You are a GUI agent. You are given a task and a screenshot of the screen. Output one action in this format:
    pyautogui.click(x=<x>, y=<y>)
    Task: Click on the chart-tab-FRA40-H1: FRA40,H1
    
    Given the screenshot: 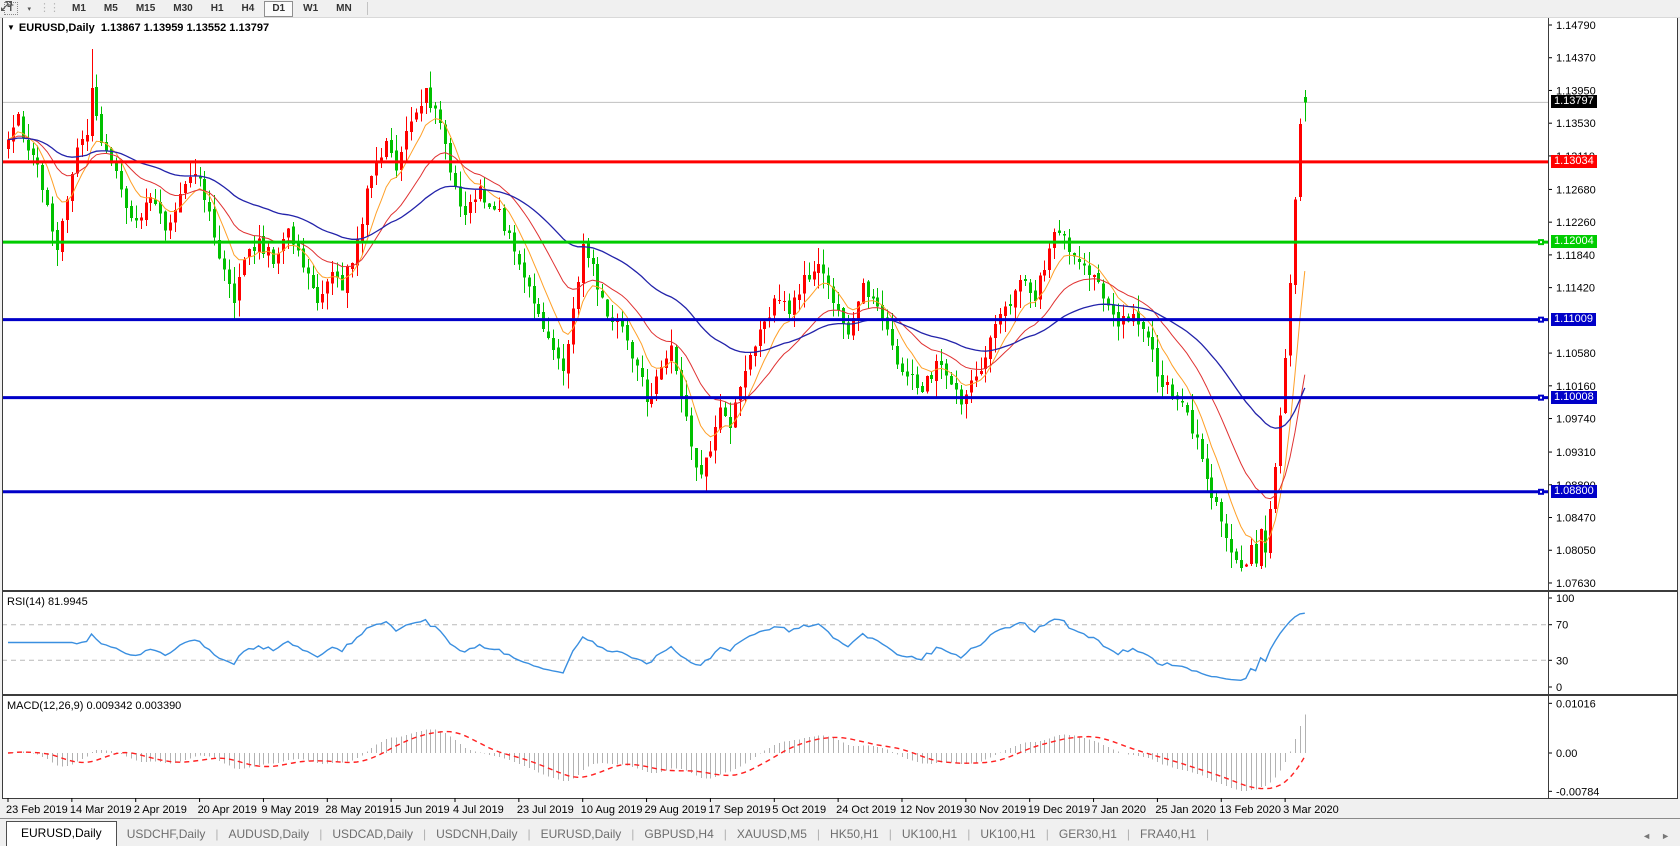 What is the action you would take?
    pyautogui.click(x=1168, y=834)
    